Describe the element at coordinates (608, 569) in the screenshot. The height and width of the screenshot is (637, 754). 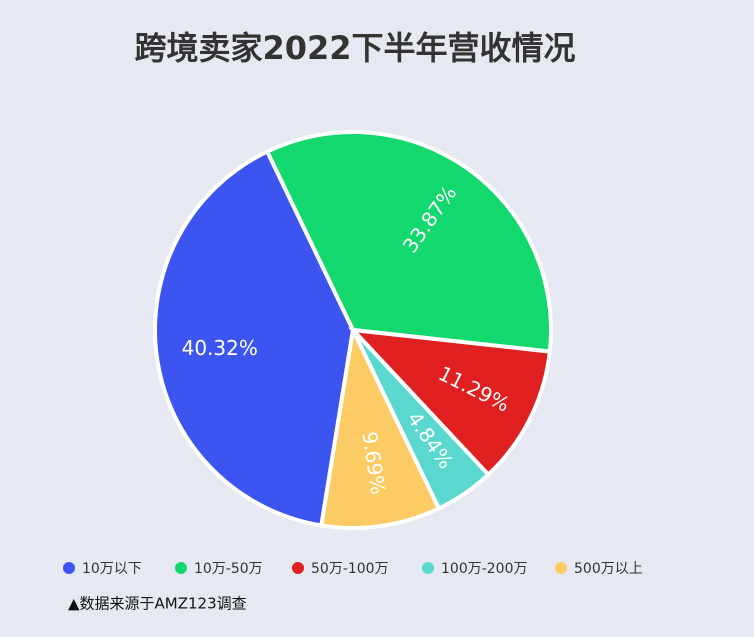
I see `legend-label: 500万以上` at that location.